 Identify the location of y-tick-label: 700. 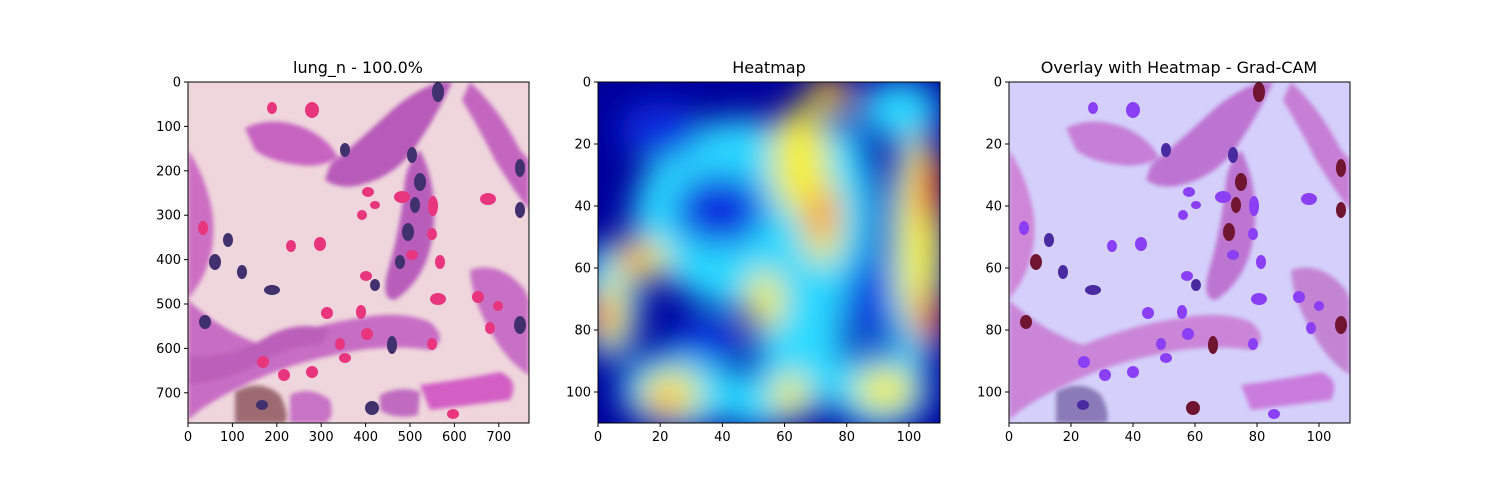
(168, 393).